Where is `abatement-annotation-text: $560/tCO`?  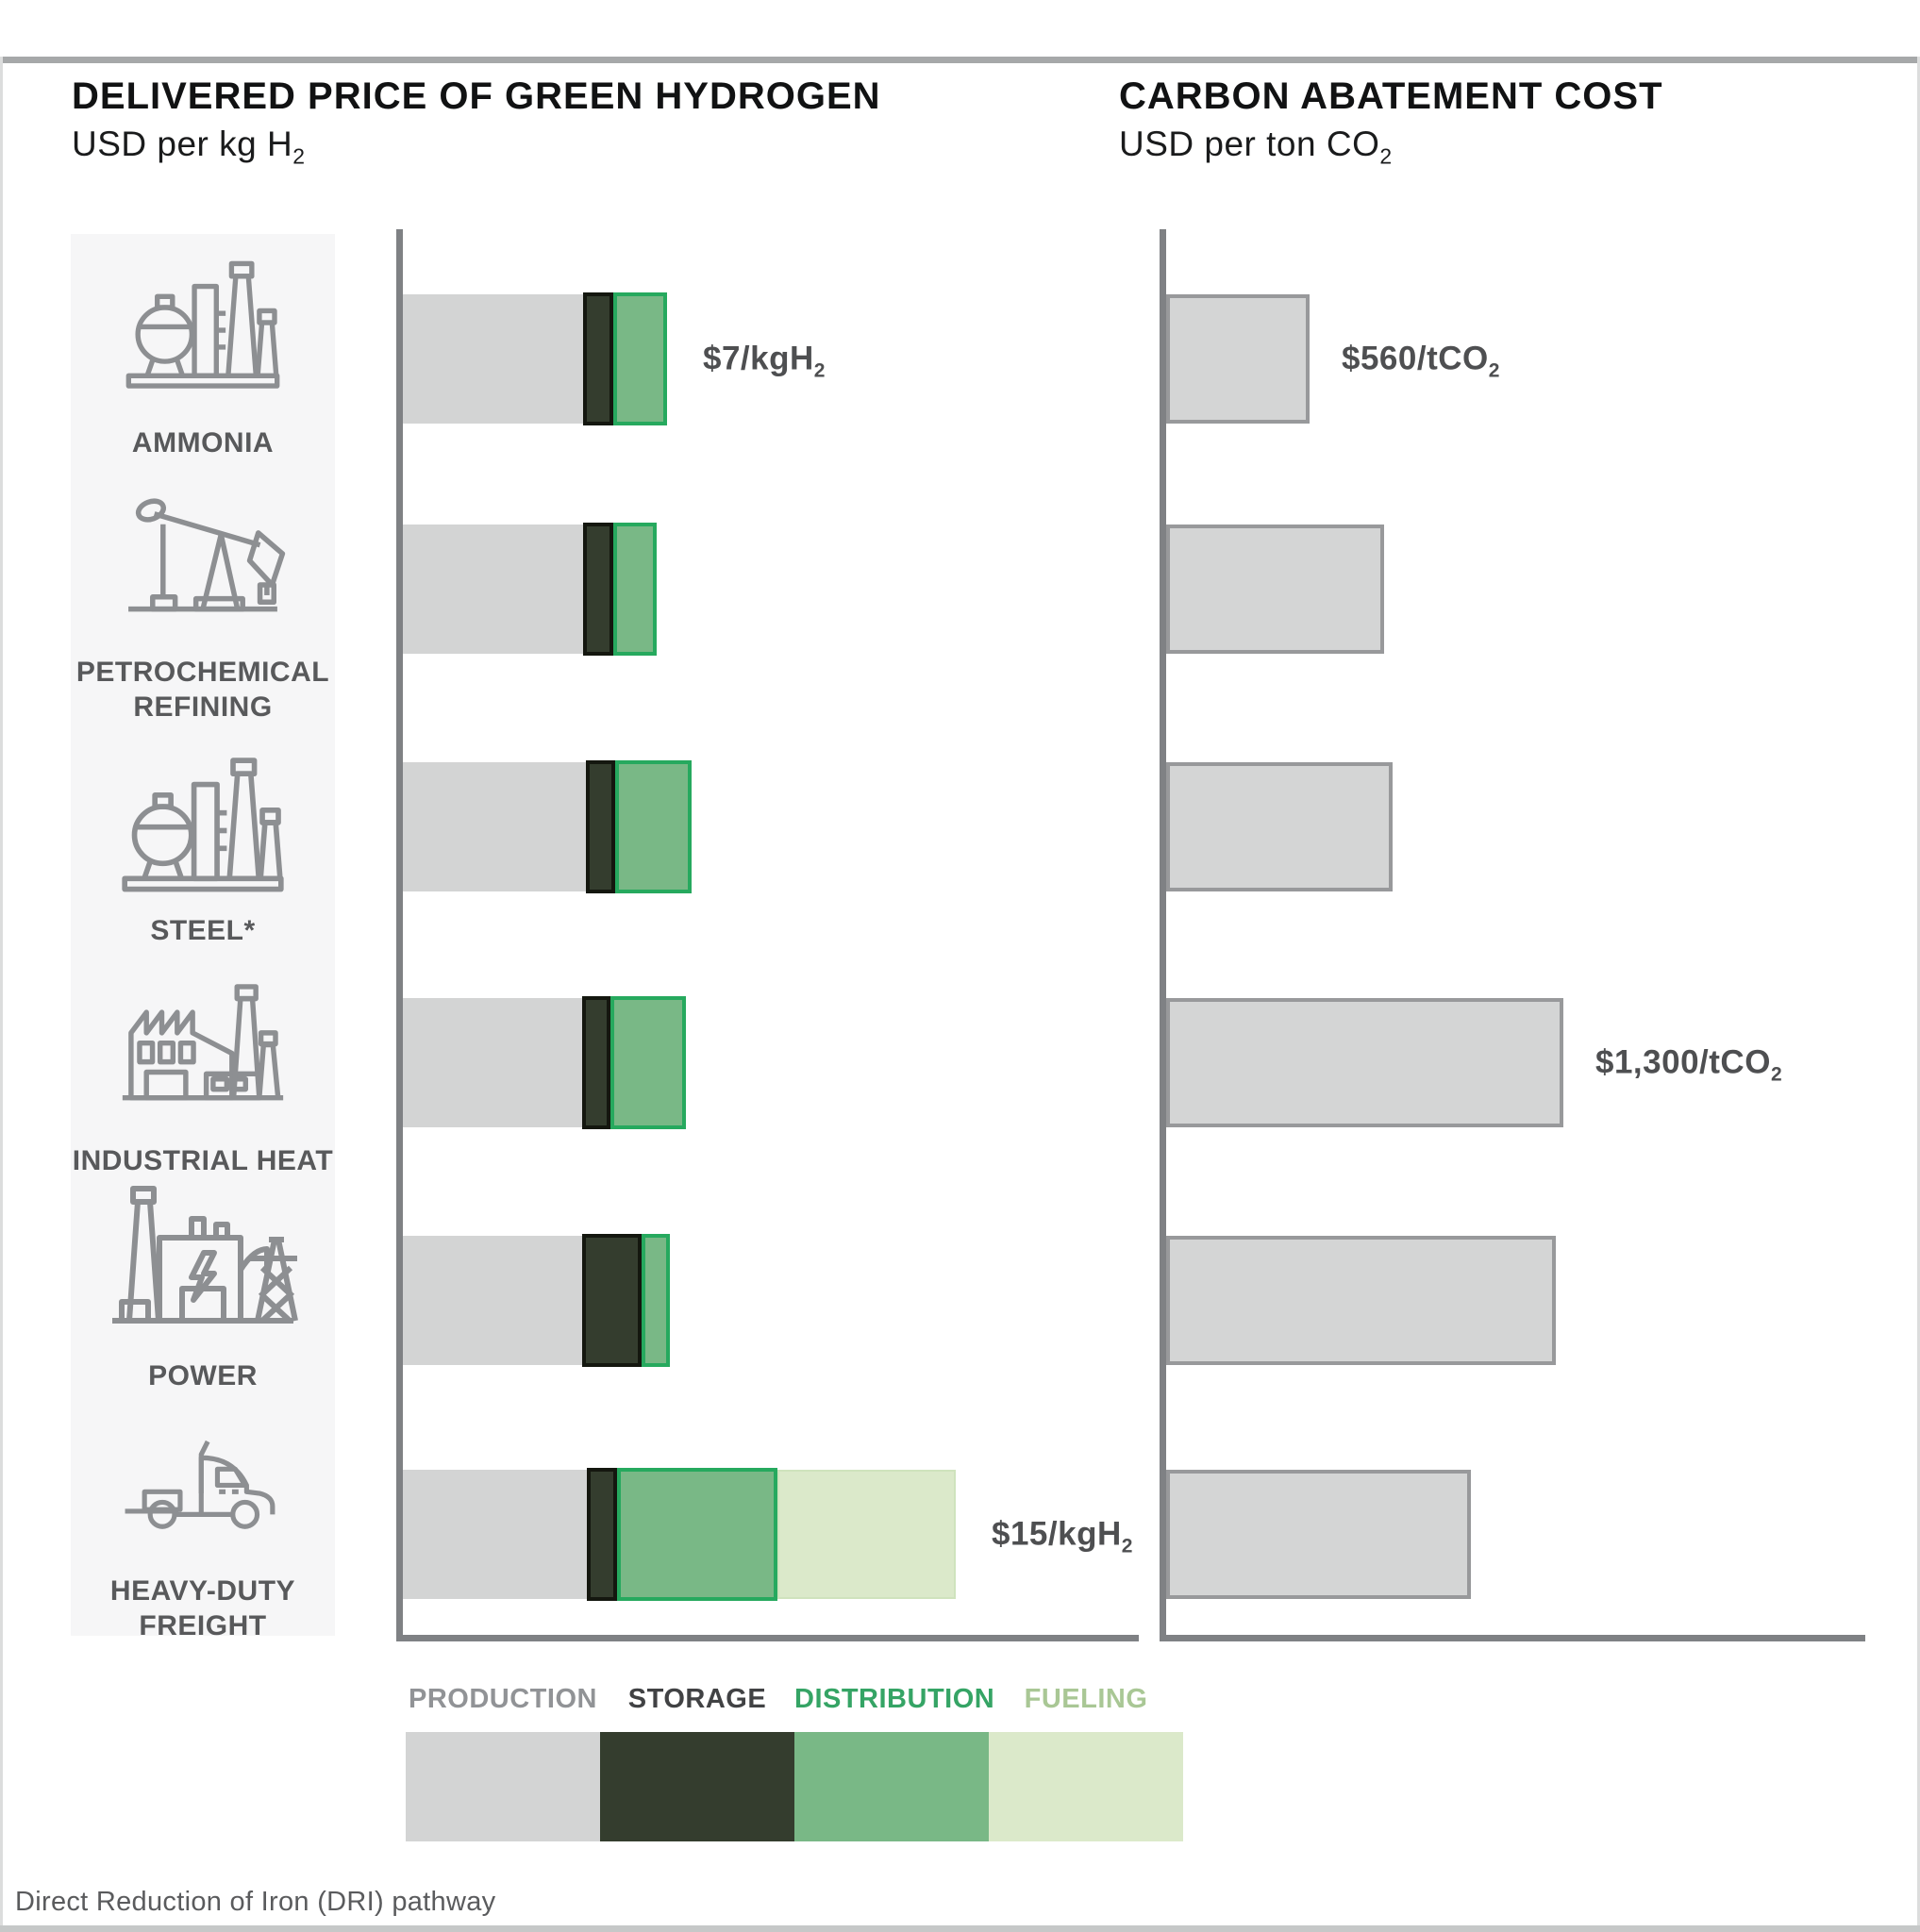
abatement-annotation-text: $560/tCO is located at coordinates (1415, 358).